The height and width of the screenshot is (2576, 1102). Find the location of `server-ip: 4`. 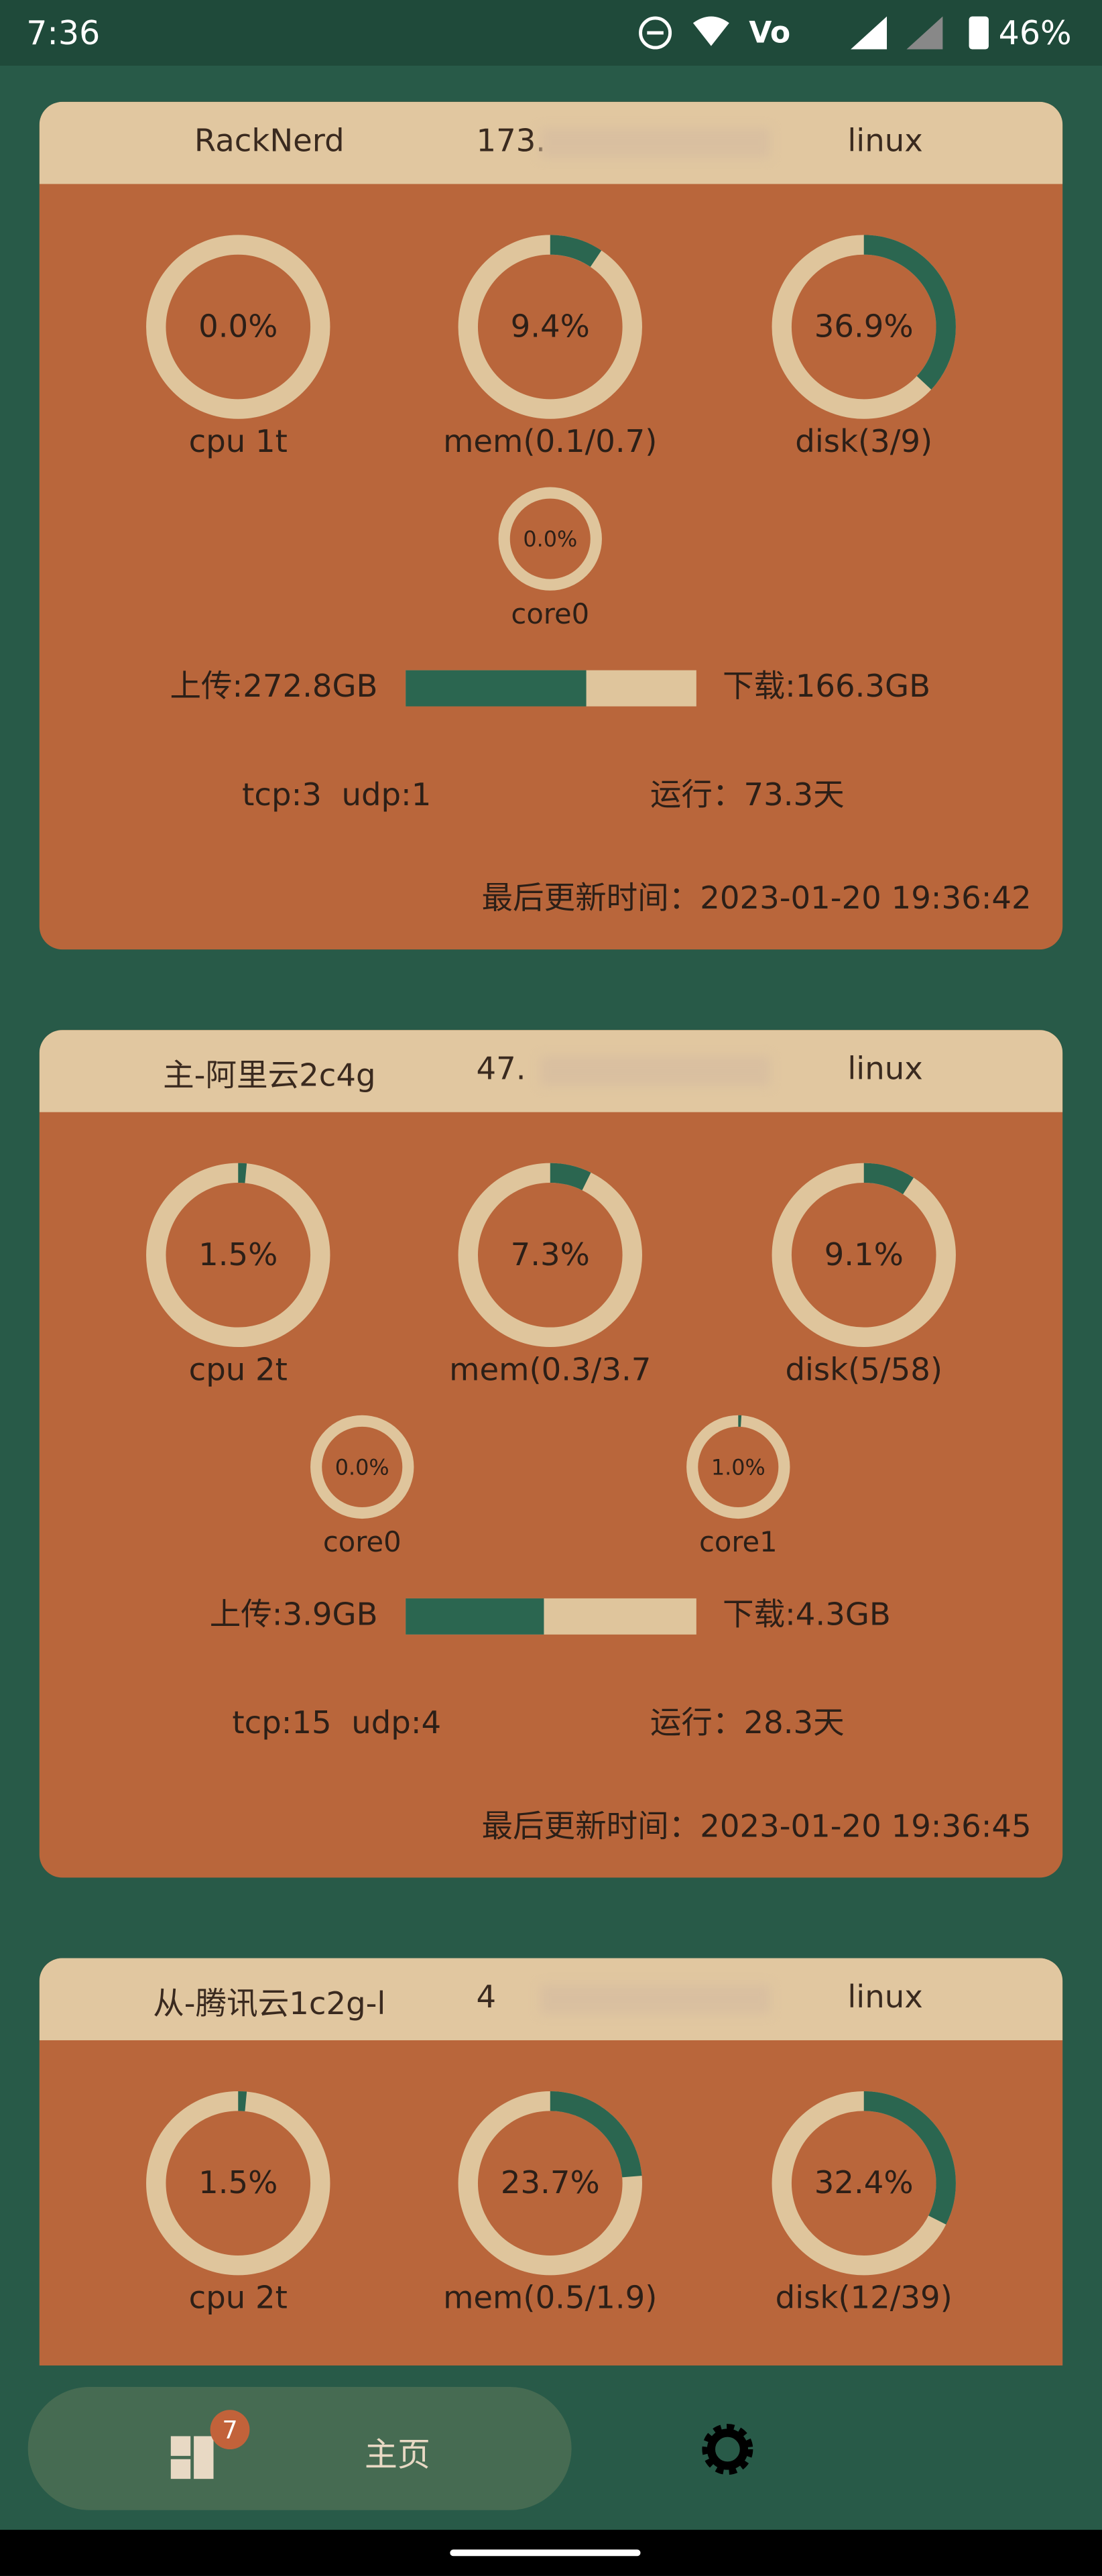

server-ip: 4 is located at coordinates (486, 1997).